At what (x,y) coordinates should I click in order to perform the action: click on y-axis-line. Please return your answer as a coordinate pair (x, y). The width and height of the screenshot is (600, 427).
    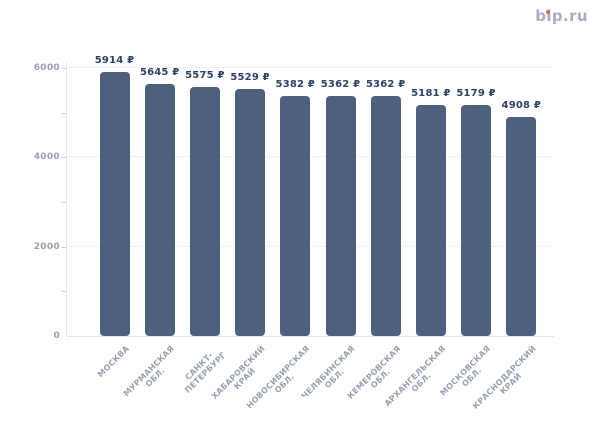
    Looking at the image, I should click on (66, 199).